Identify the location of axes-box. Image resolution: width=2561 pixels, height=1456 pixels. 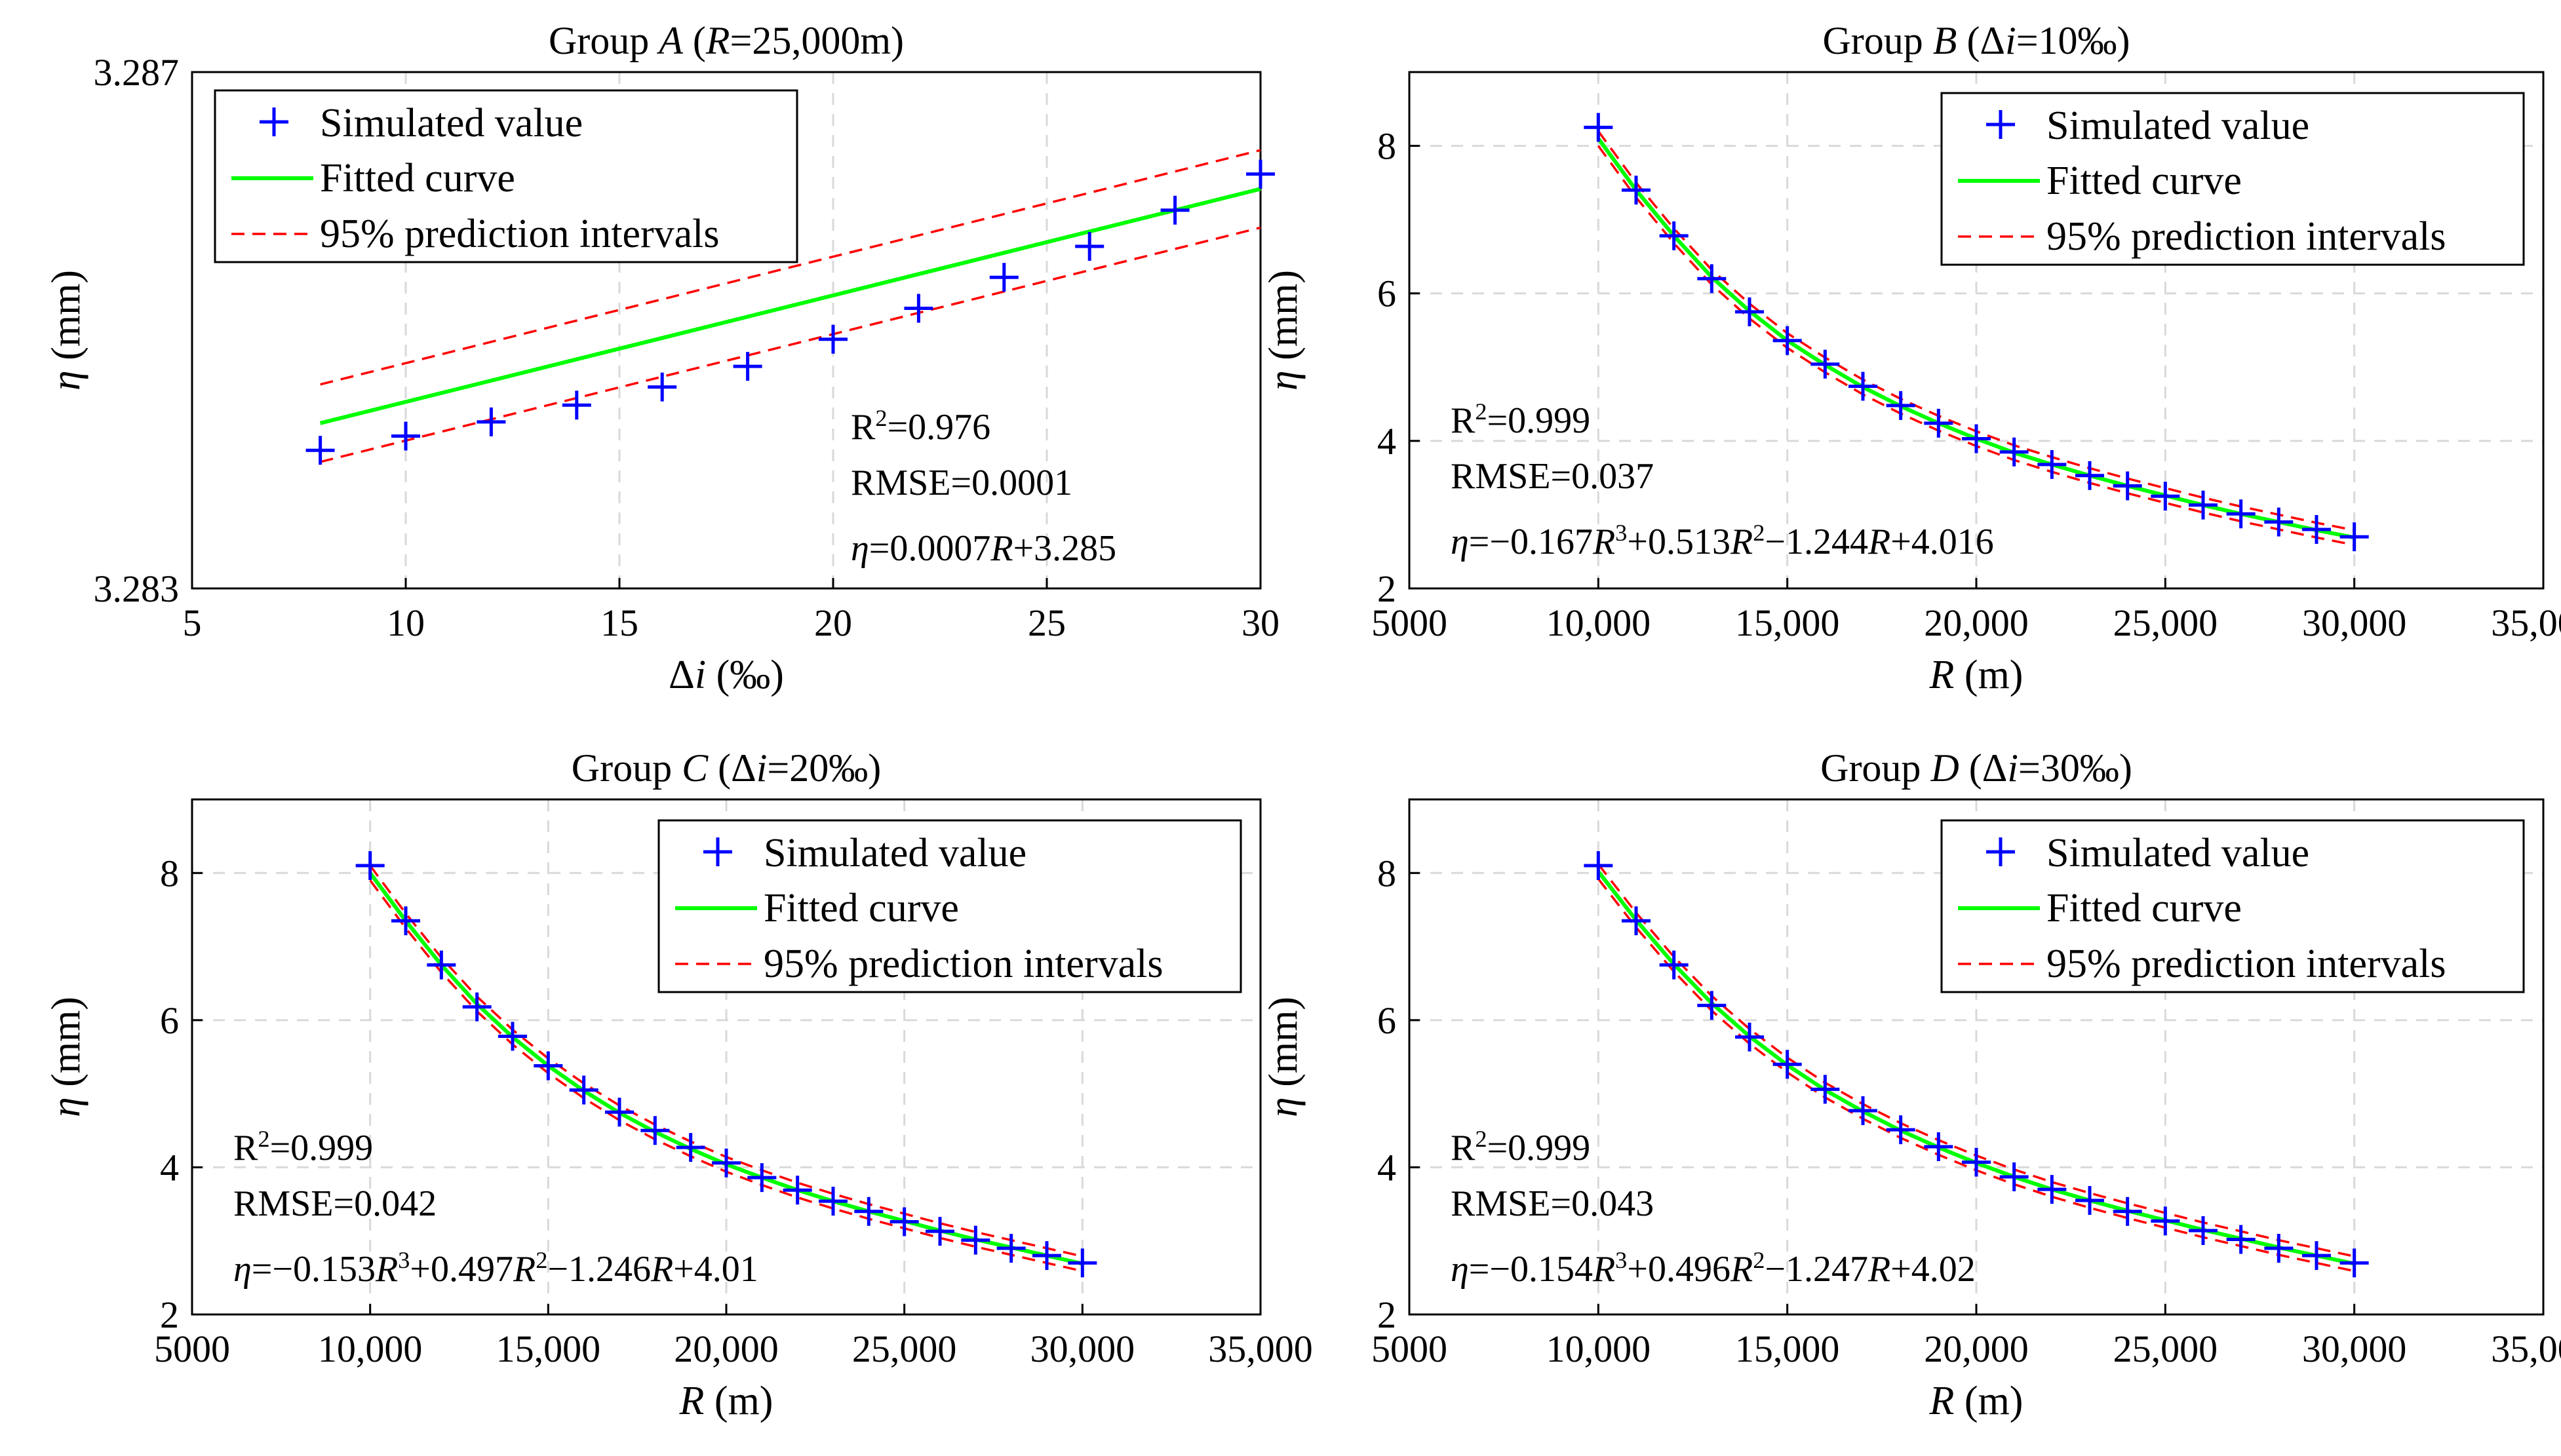
(726, 330).